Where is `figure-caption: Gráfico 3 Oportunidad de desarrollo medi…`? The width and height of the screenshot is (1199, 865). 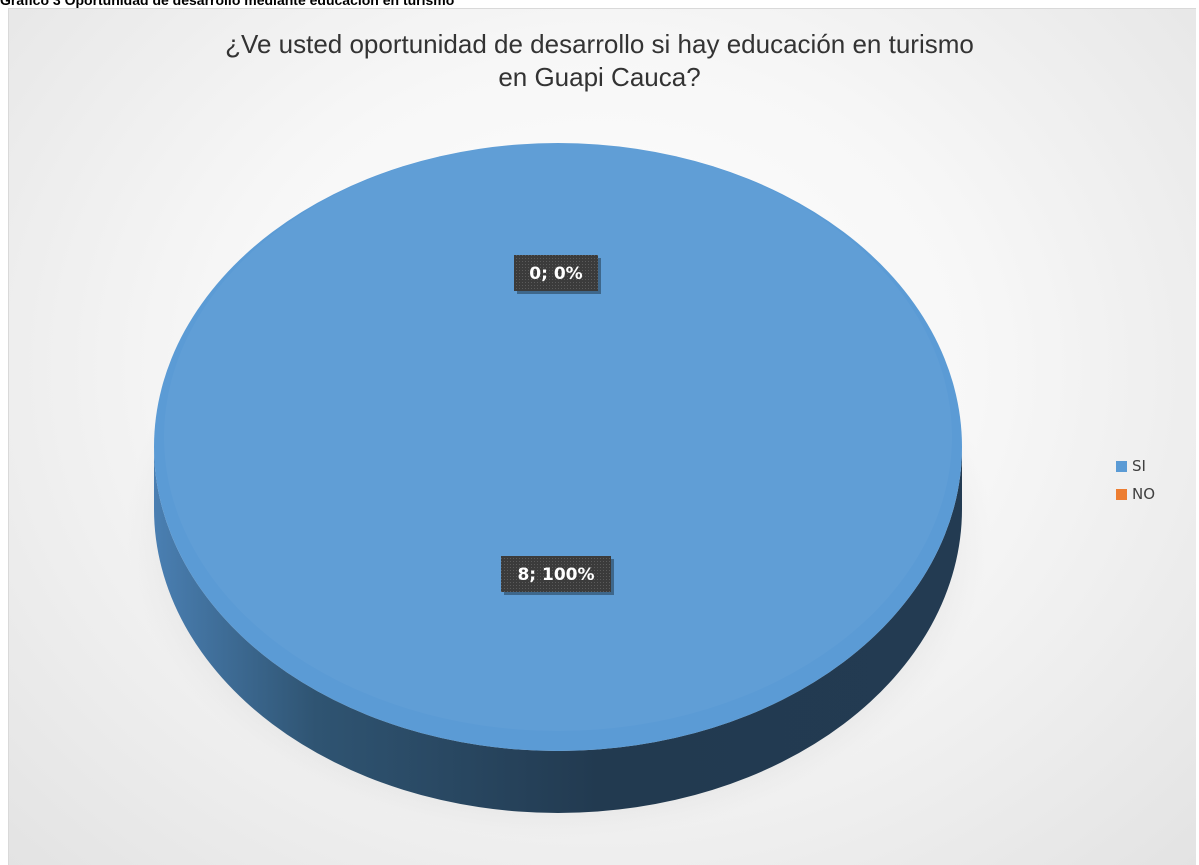
figure-caption: Gráfico 3 Oportunidad de desarrollo medi… is located at coordinates (227, 4).